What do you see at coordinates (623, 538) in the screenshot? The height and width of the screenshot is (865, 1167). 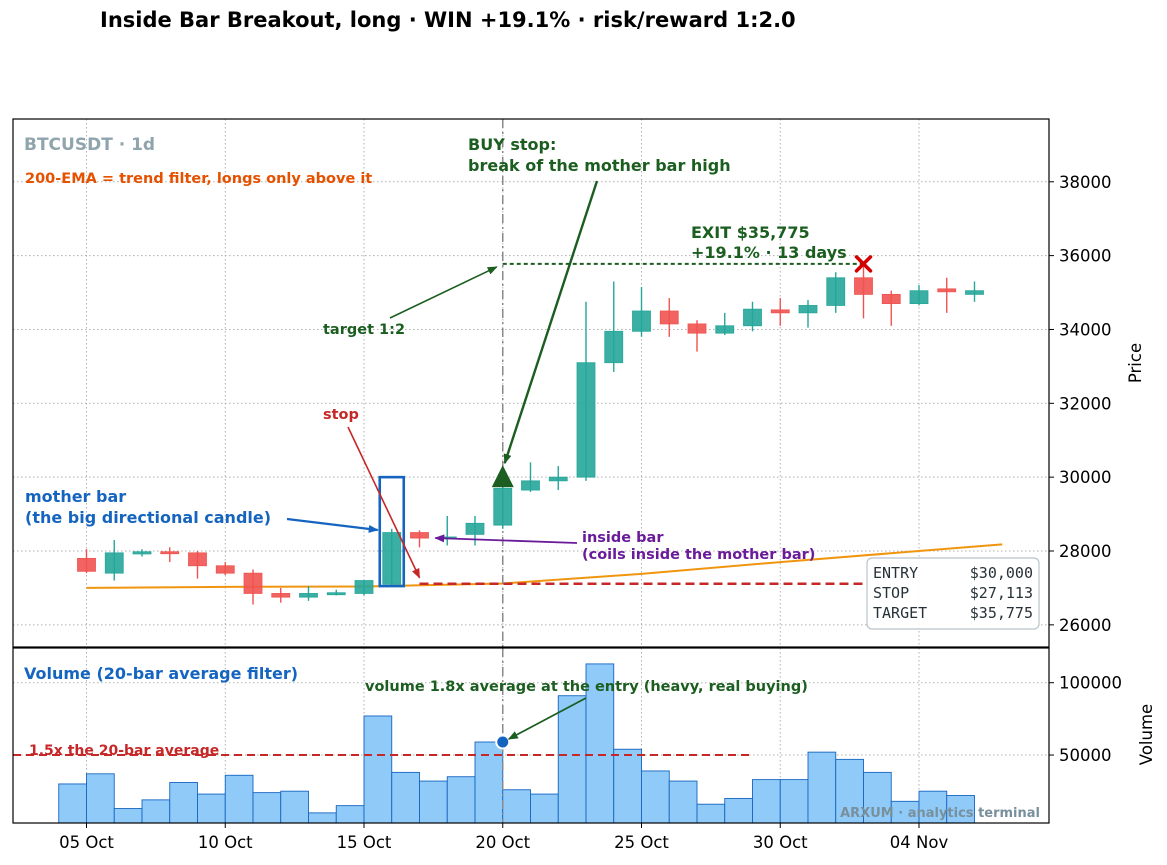 I see `inside-bar-label: inside bar` at bounding box center [623, 538].